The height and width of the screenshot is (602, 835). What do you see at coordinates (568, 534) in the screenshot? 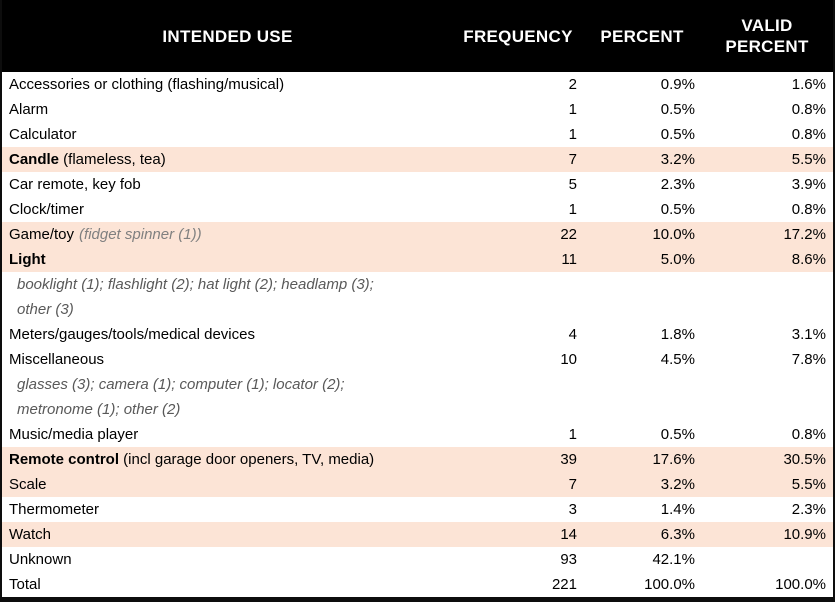
I see `cell-frequency: 14` at bounding box center [568, 534].